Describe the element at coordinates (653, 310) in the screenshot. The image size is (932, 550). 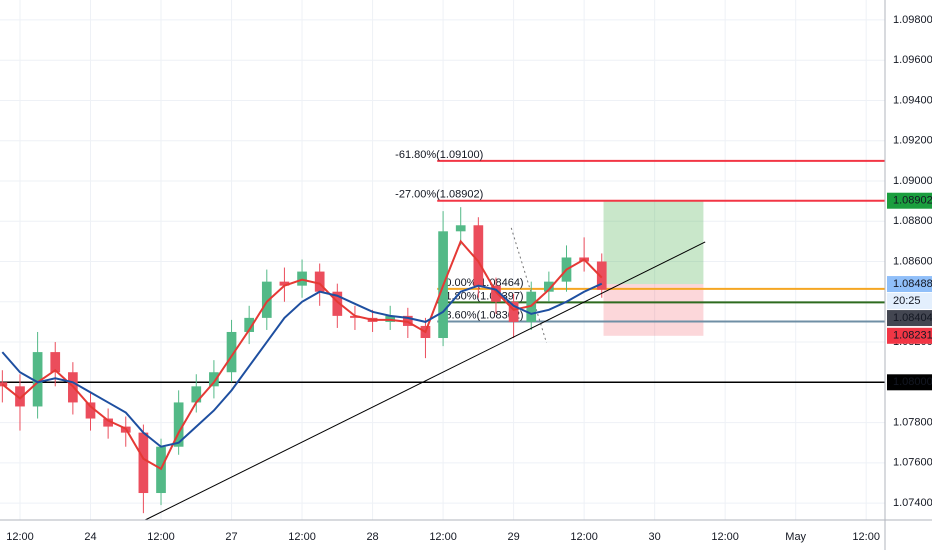
I see `stop-zone` at that location.